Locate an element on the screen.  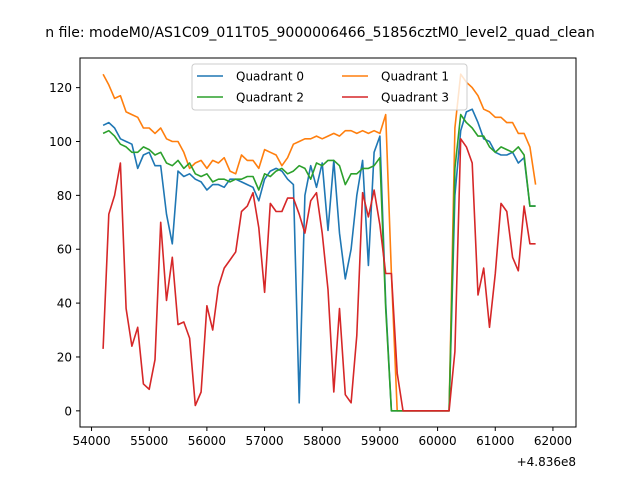
legend-label-1: Quadrant 1 is located at coordinates (415, 77).